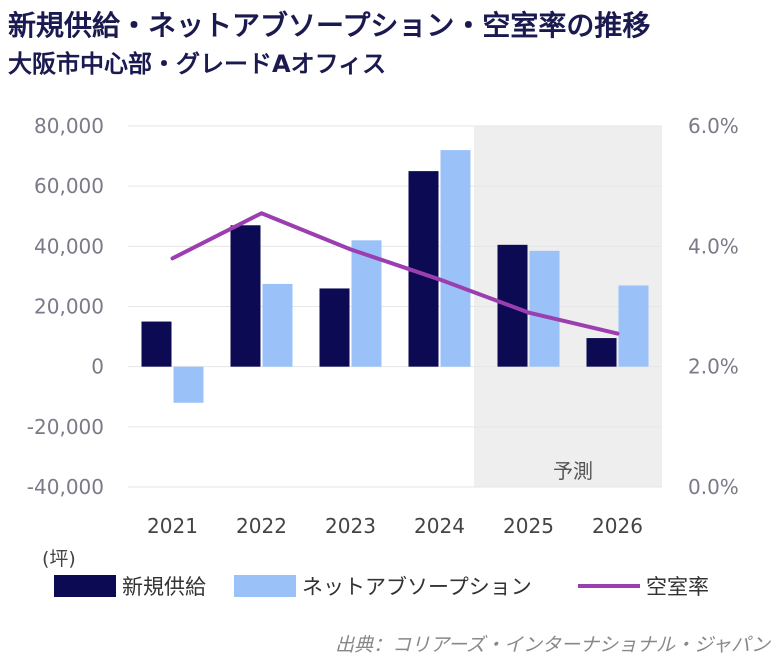 The width and height of the screenshot is (780, 661). Describe the element at coordinates (395, 273) in the screenshot. I see `line-vacancy-rate` at that location.